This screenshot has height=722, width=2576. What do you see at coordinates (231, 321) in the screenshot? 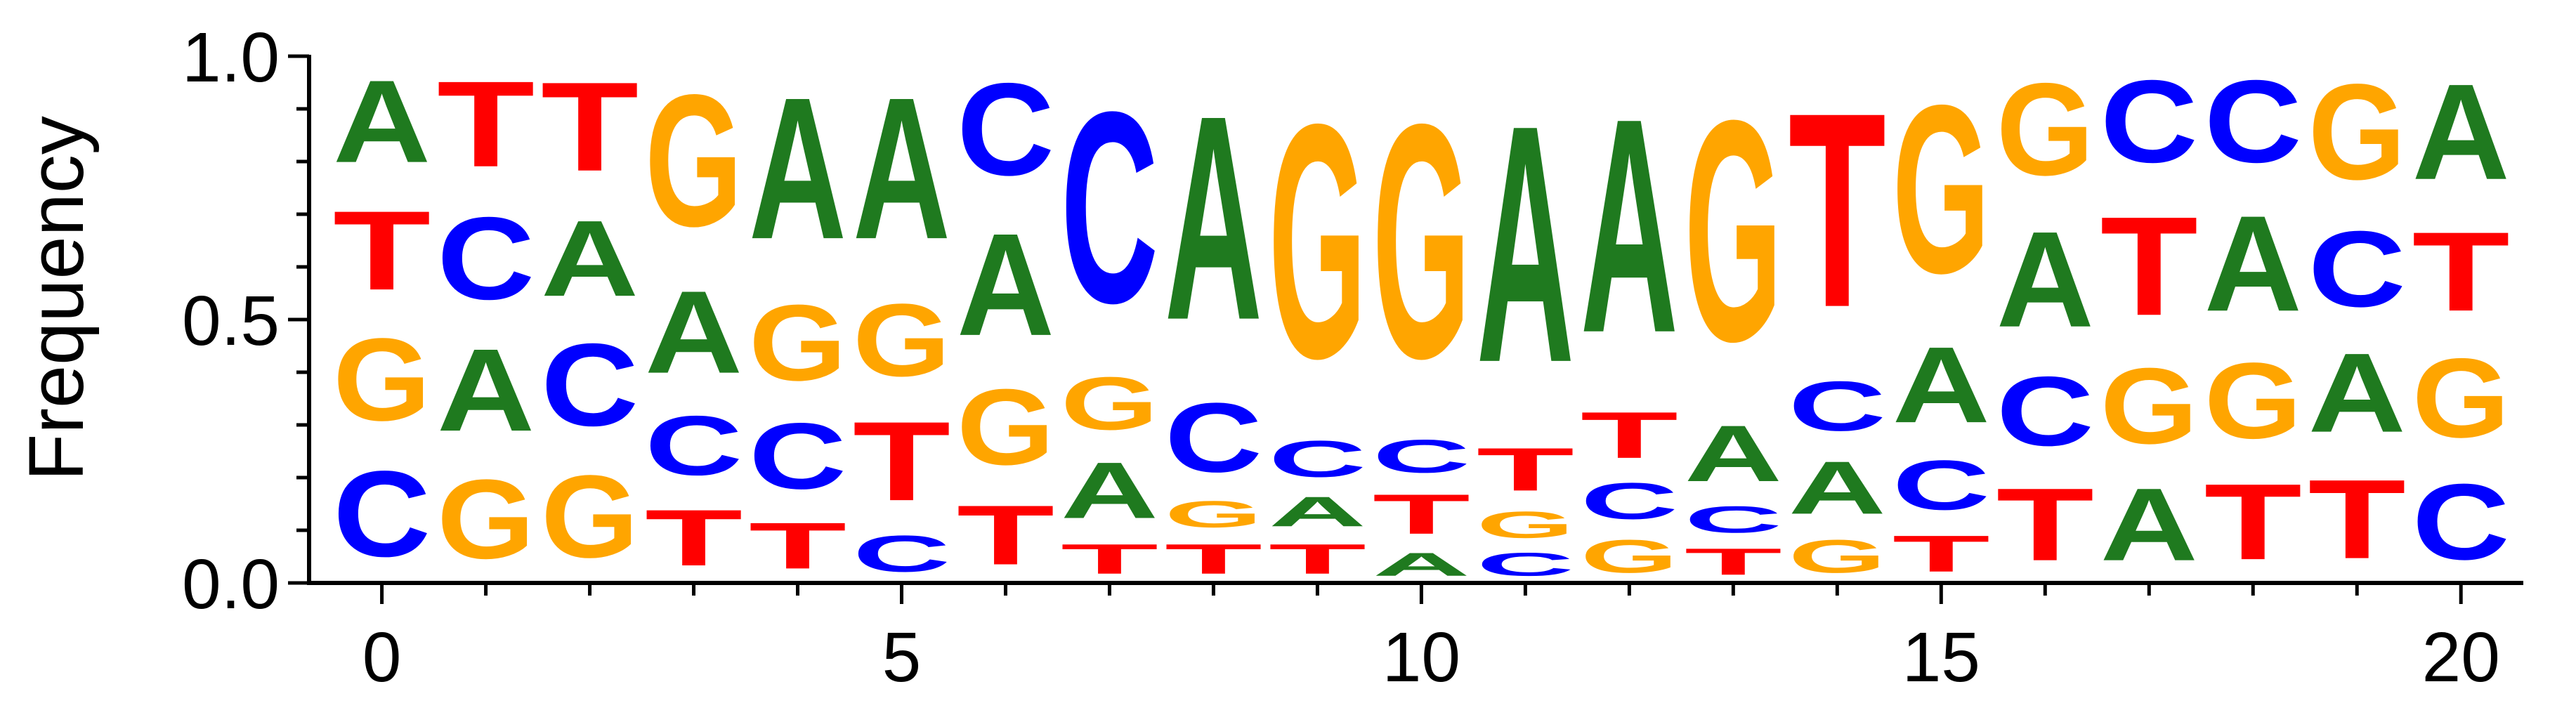
I see `y-tick-label: 0.5` at bounding box center [231, 321].